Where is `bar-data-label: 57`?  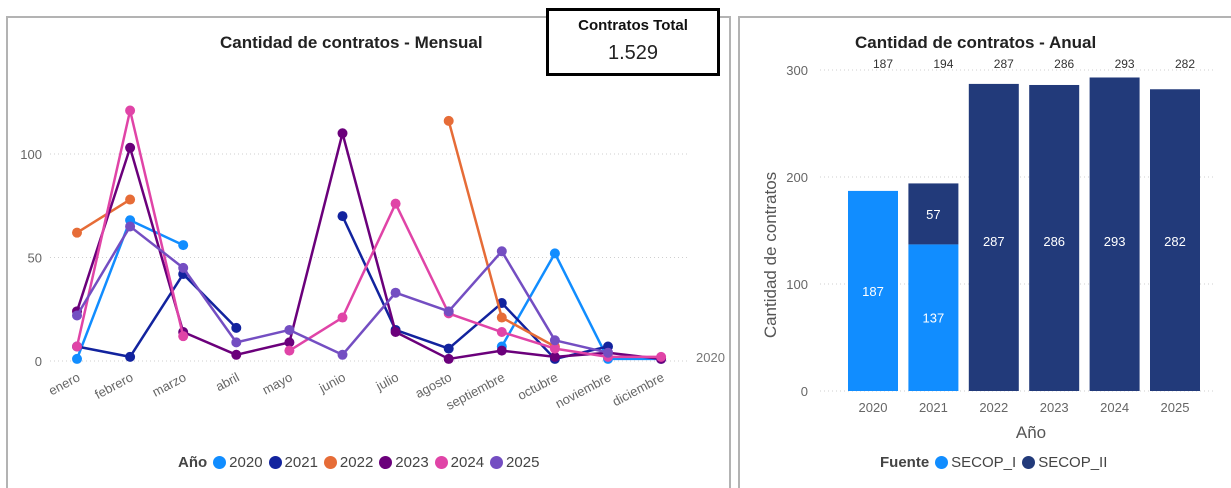 bar-data-label: 57 is located at coordinates (933, 214).